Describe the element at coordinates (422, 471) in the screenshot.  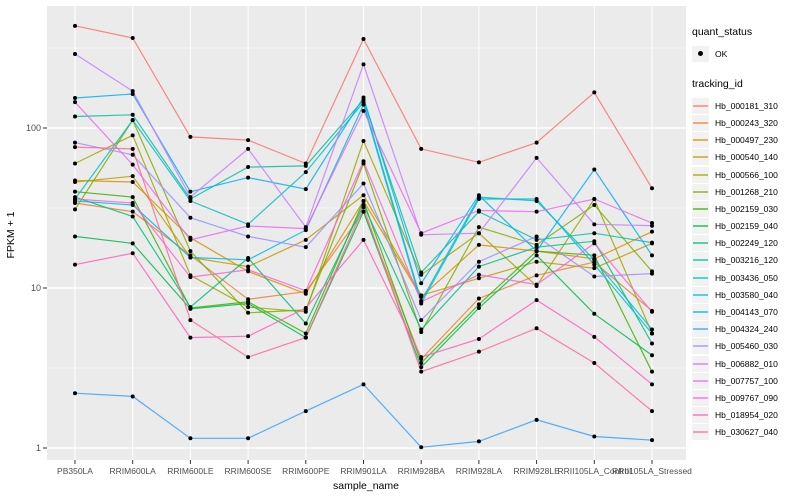
I see `x-tick-label: RRIM928BA` at that location.